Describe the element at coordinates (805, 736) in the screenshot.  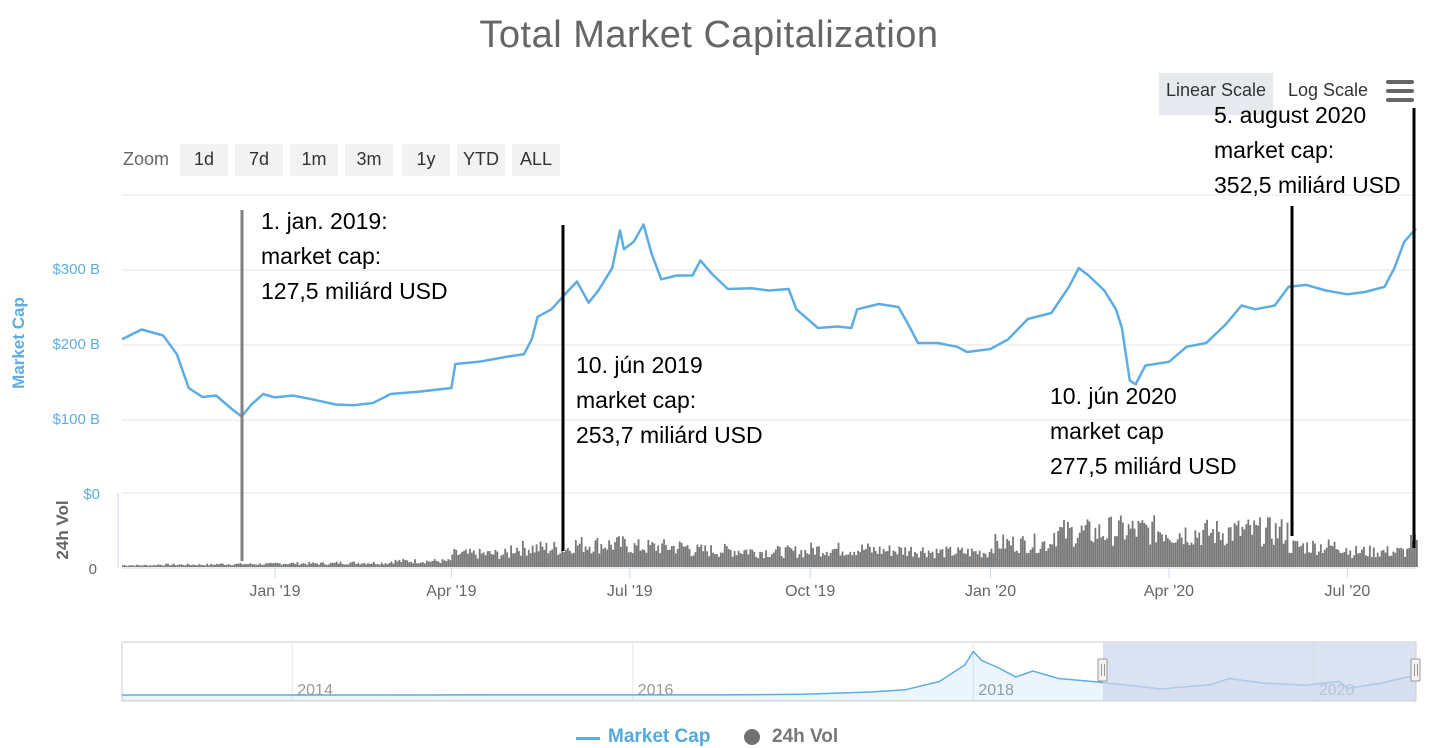
I see `legend-volume: 24h Vol` at that location.